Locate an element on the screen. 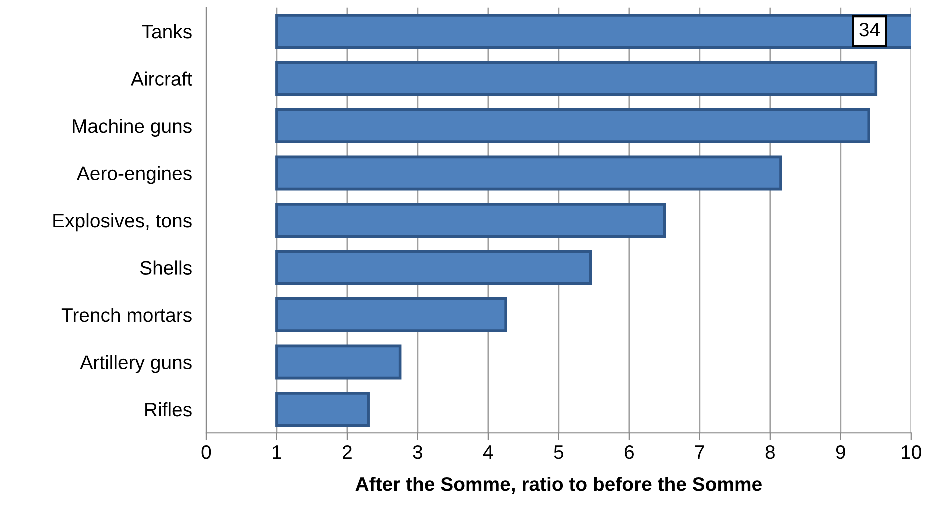 The width and height of the screenshot is (930, 525). x-tick-label: 8 is located at coordinates (770, 452).